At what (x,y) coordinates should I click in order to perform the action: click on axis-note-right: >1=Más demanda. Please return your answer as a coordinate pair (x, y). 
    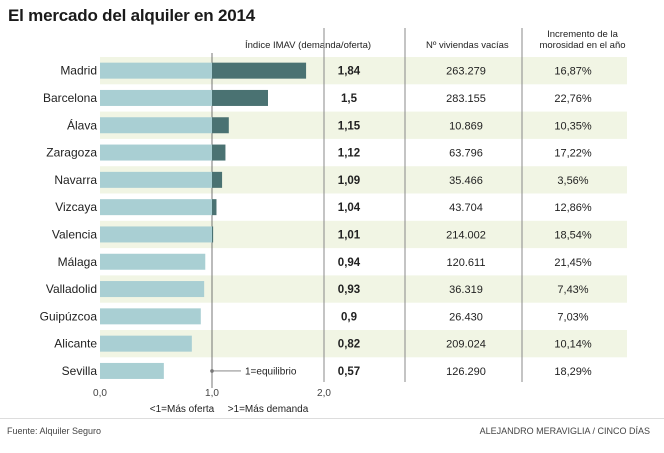
    Looking at the image, I should click on (268, 409).